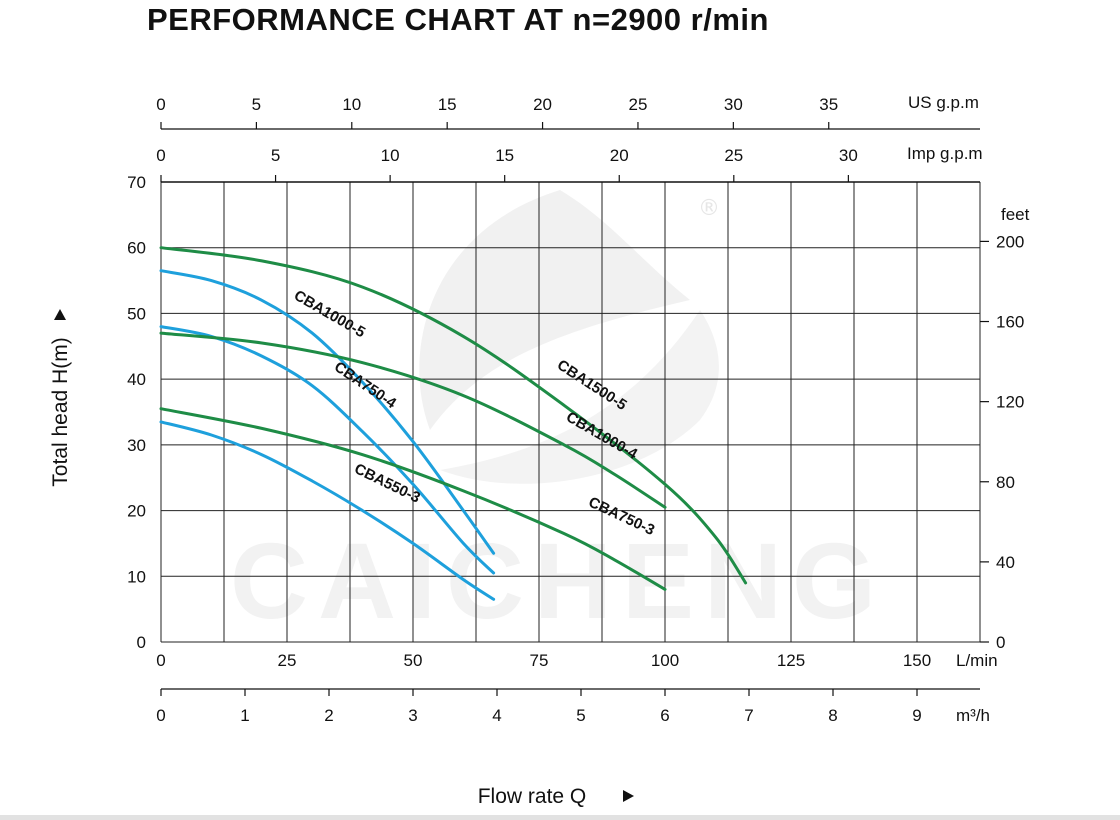 The height and width of the screenshot is (820, 1120). Describe the element at coordinates (580, 715) in the screenshot. I see `m3h-tick-label: 5` at that location.